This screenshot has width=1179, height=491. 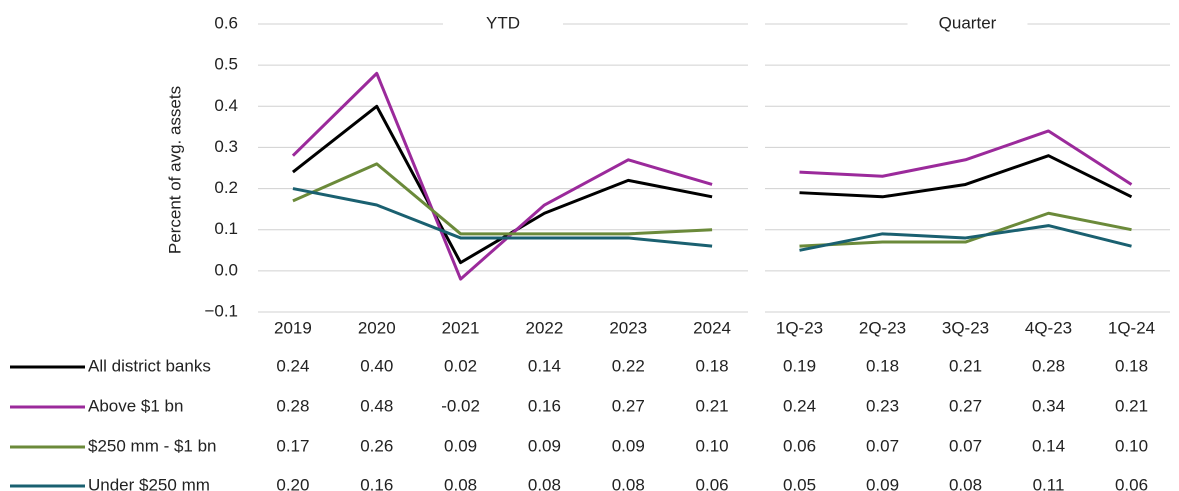 I want to click on x-tick-label: 2020, so click(x=377, y=327).